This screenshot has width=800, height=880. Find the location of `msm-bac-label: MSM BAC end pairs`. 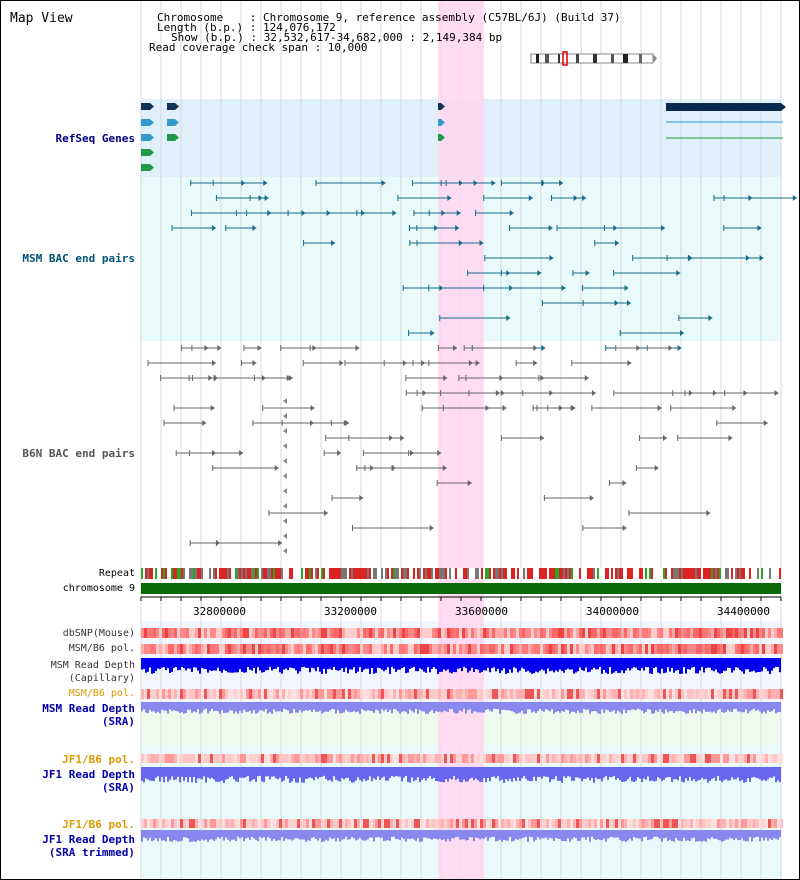

msm-bac-label: MSM BAC end pairs is located at coordinates (78, 258).